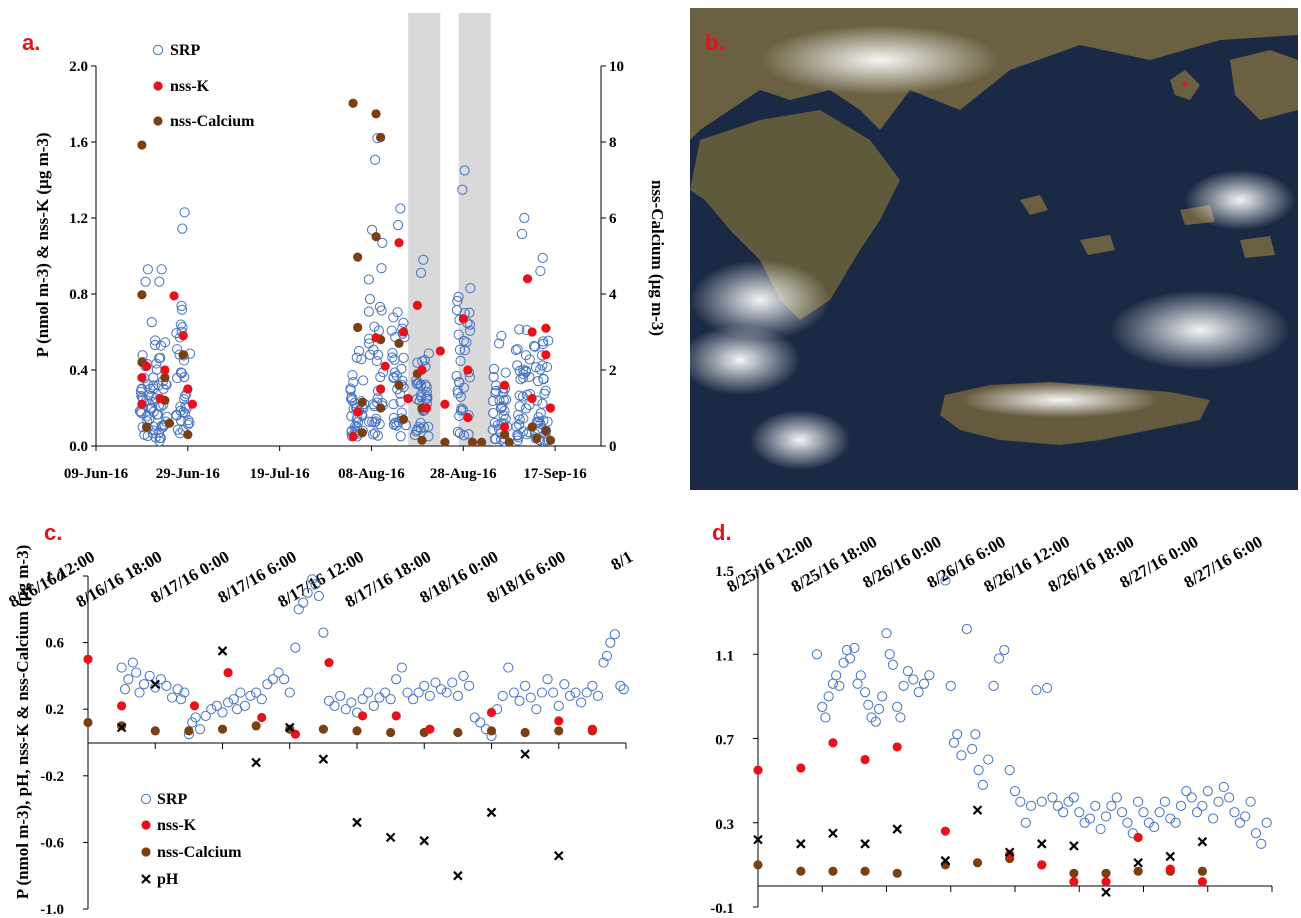  I want to click on y2-tick-label: 6, so click(613, 219).